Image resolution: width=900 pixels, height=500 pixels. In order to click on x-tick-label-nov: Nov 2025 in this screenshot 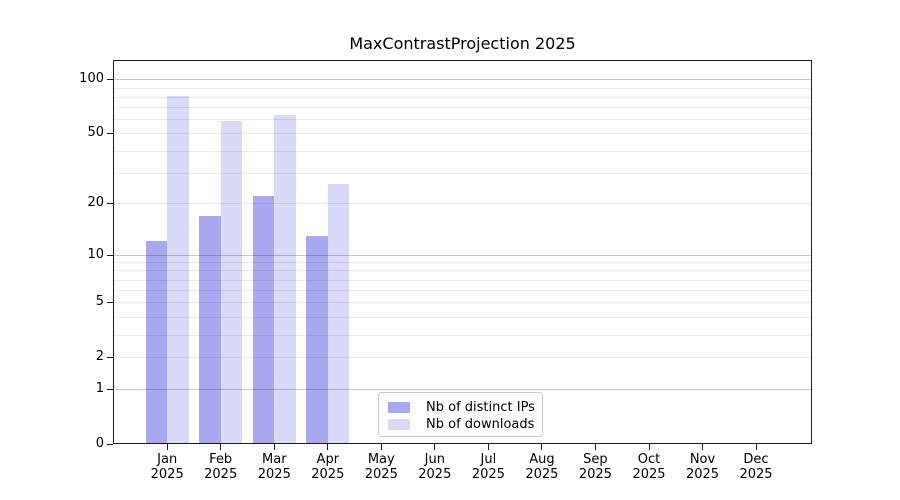, I will do `click(702, 467)`.